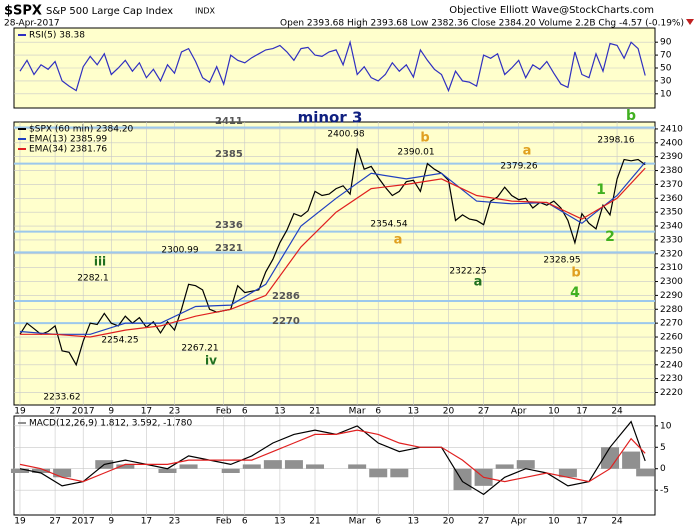 The height and width of the screenshot is (530, 700). What do you see at coordinates (519, 522) in the screenshot?
I see `x-tick-label: Apr` at bounding box center [519, 522].